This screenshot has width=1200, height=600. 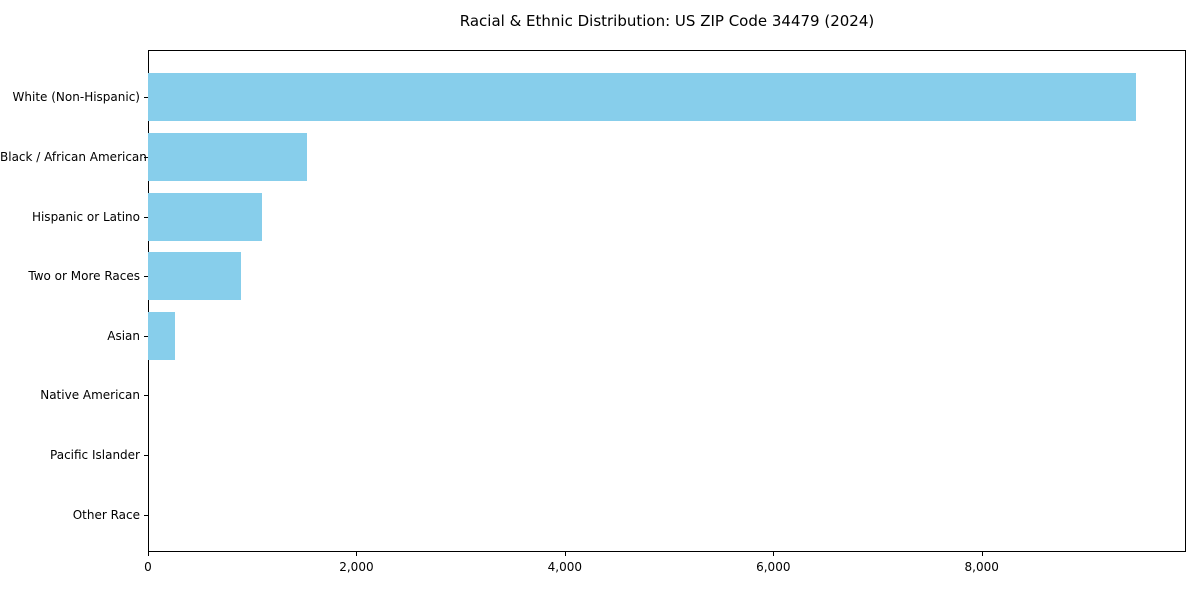 What do you see at coordinates (84, 276) in the screenshot?
I see `y-tick-label: Two or More Races` at bounding box center [84, 276].